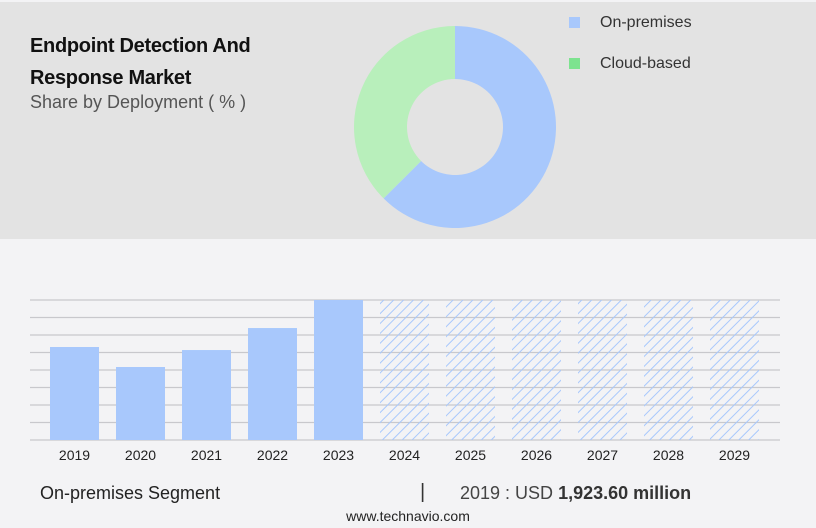  What do you see at coordinates (408, 516) in the screenshot?
I see `source-site: www.technavio.com` at bounding box center [408, 516].